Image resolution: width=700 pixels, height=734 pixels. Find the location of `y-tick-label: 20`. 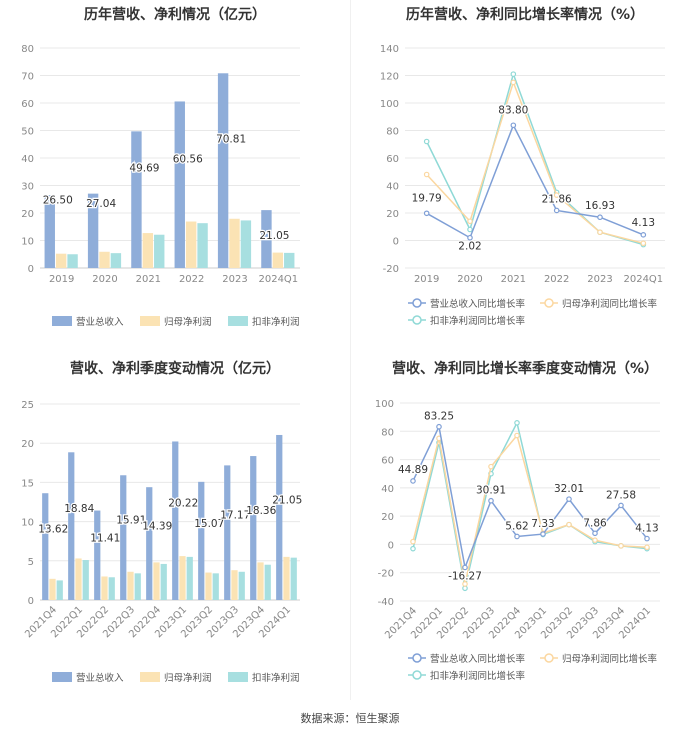

y-tick-label: 20 is located at coordinates (27, 214).